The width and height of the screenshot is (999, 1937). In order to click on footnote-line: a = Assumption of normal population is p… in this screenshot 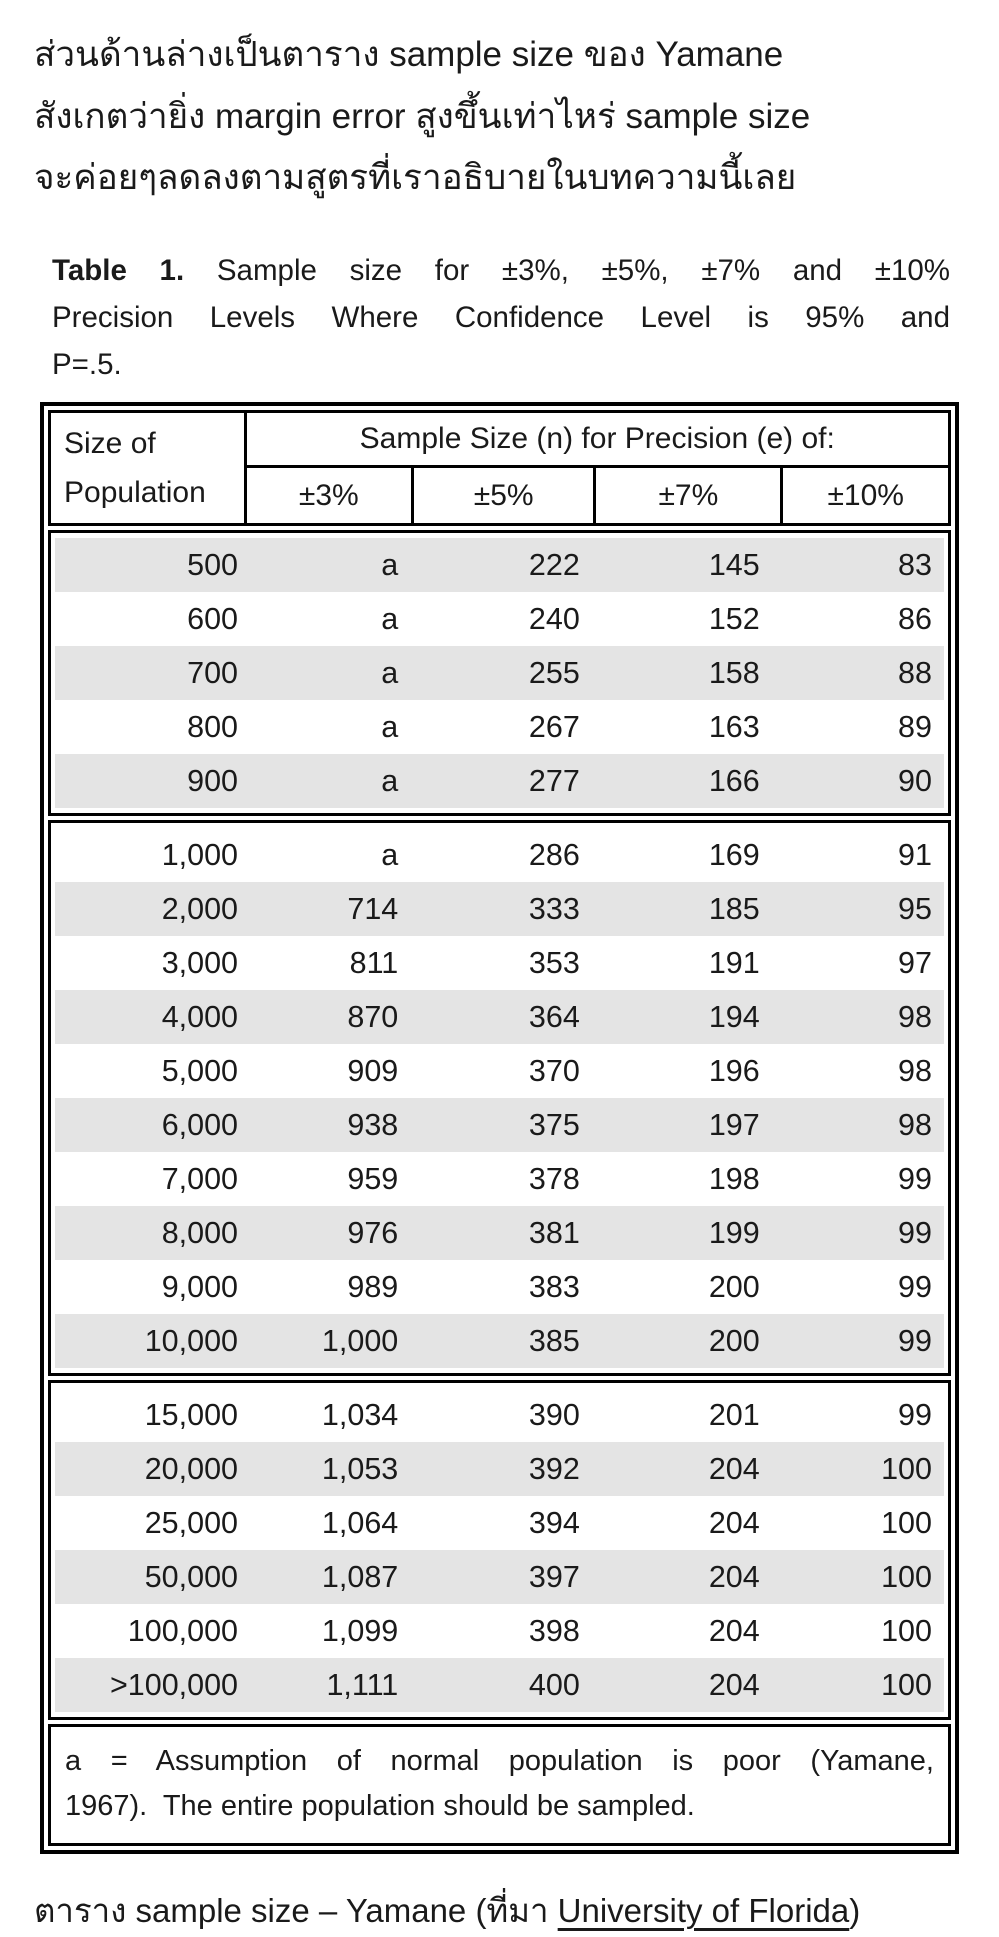, I will do `click(499, 1761)`.